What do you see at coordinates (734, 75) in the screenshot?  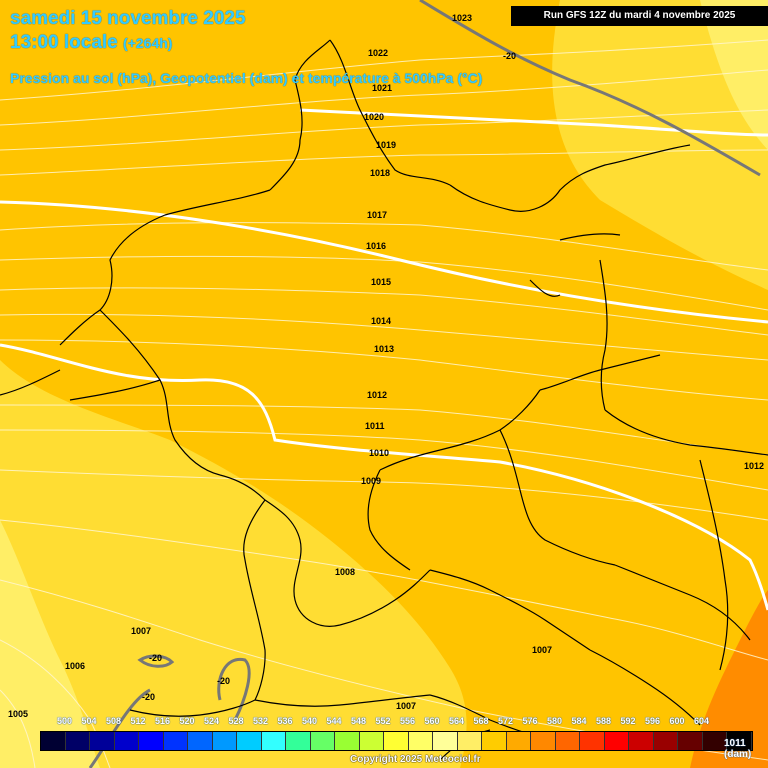 I see `band-556-northeast` at bounding box center [734, 75].